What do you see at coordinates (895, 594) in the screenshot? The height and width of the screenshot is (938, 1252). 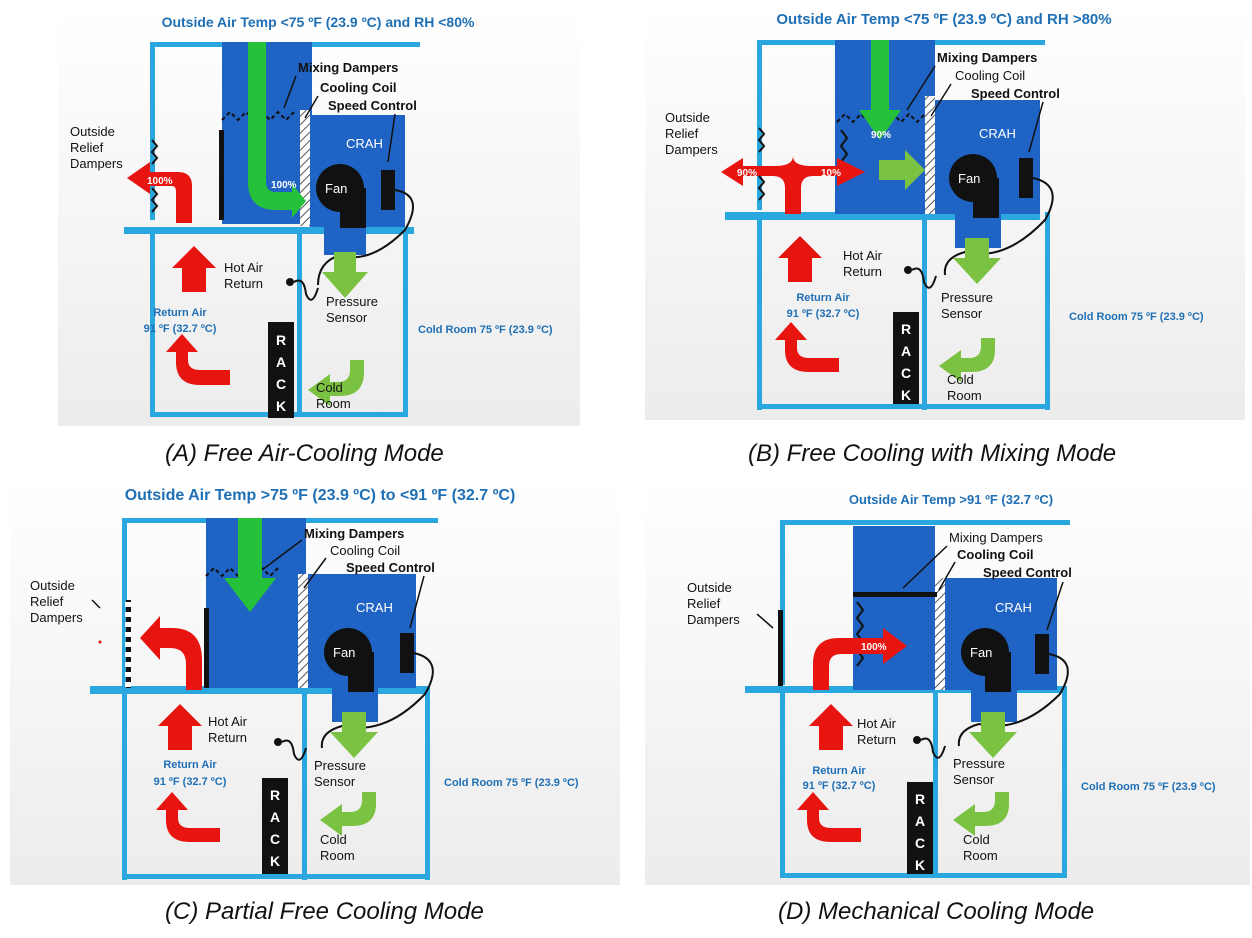 I see `closed-mixing-damper` at bounding box center [895, 594].